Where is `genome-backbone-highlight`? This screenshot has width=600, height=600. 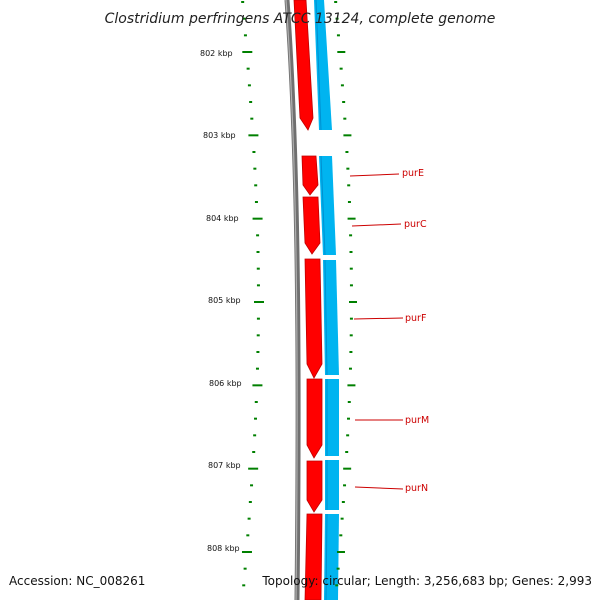 genome-backbone-highlight is located at coordinates (291, 300).